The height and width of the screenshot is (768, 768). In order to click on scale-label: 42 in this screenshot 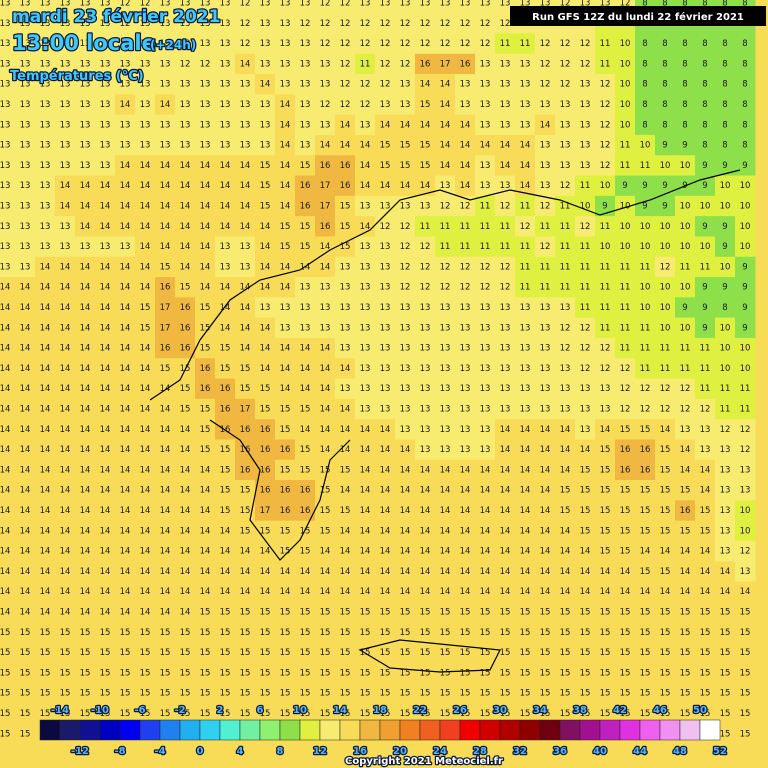, I will do `click(620, 710)`.